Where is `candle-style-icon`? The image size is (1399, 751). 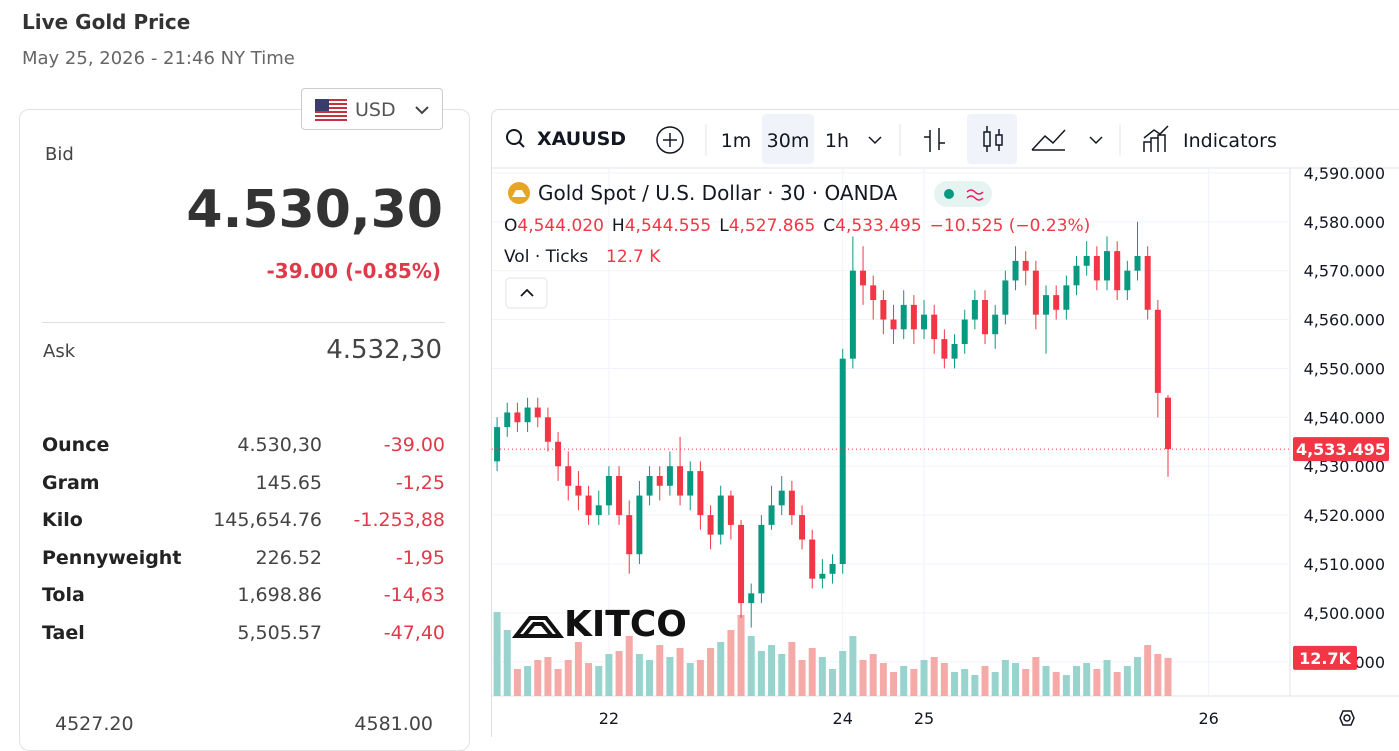
candle-style-icon is located at coordinates (993, 139).